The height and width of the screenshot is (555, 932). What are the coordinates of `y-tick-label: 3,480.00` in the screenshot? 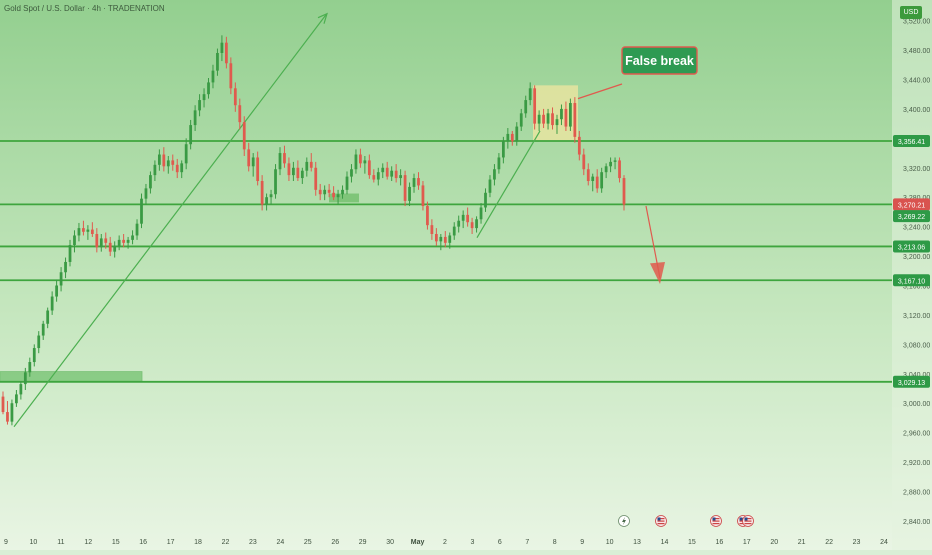 It's located at (916, 51).